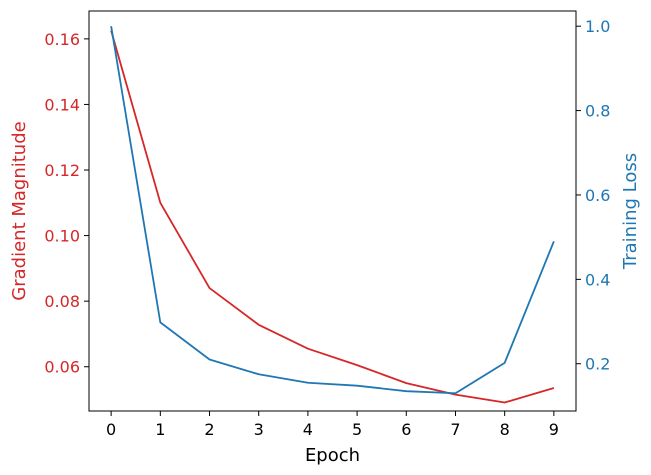 The image size is (651, 475). Describe the element at coordinates (357, 429) in the screenshot. I see `x-tick-label: 5` at that location.